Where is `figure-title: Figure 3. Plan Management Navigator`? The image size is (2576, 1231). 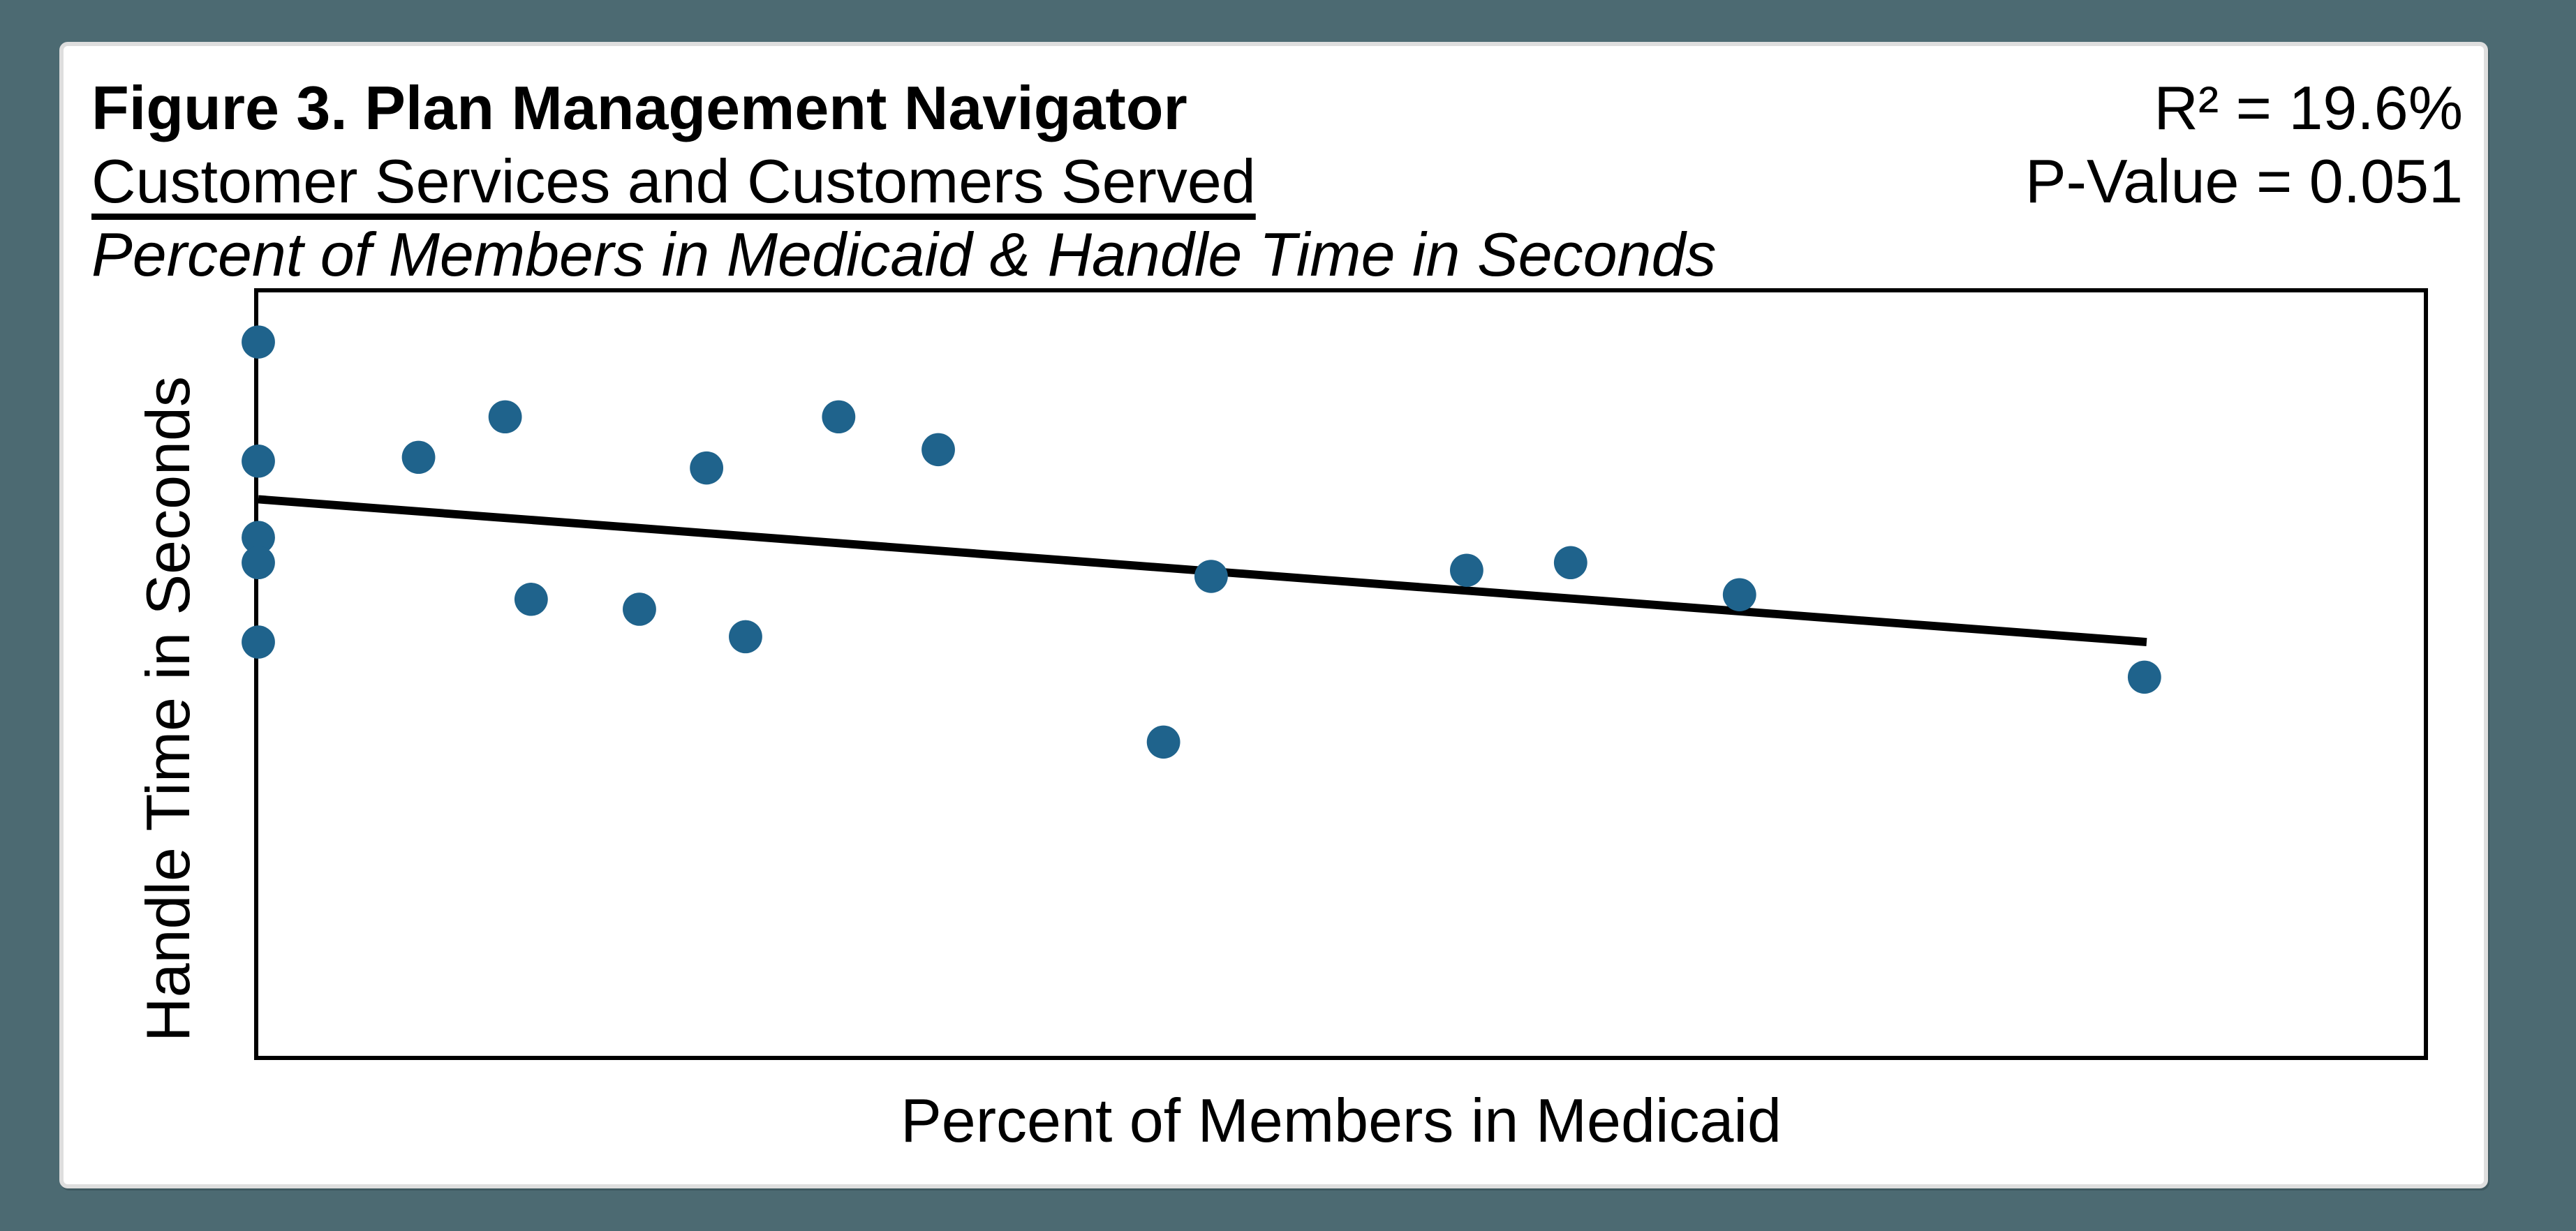
figure-title: Figure 3. Plan Management Navigator is located at coordinates (639, 107).